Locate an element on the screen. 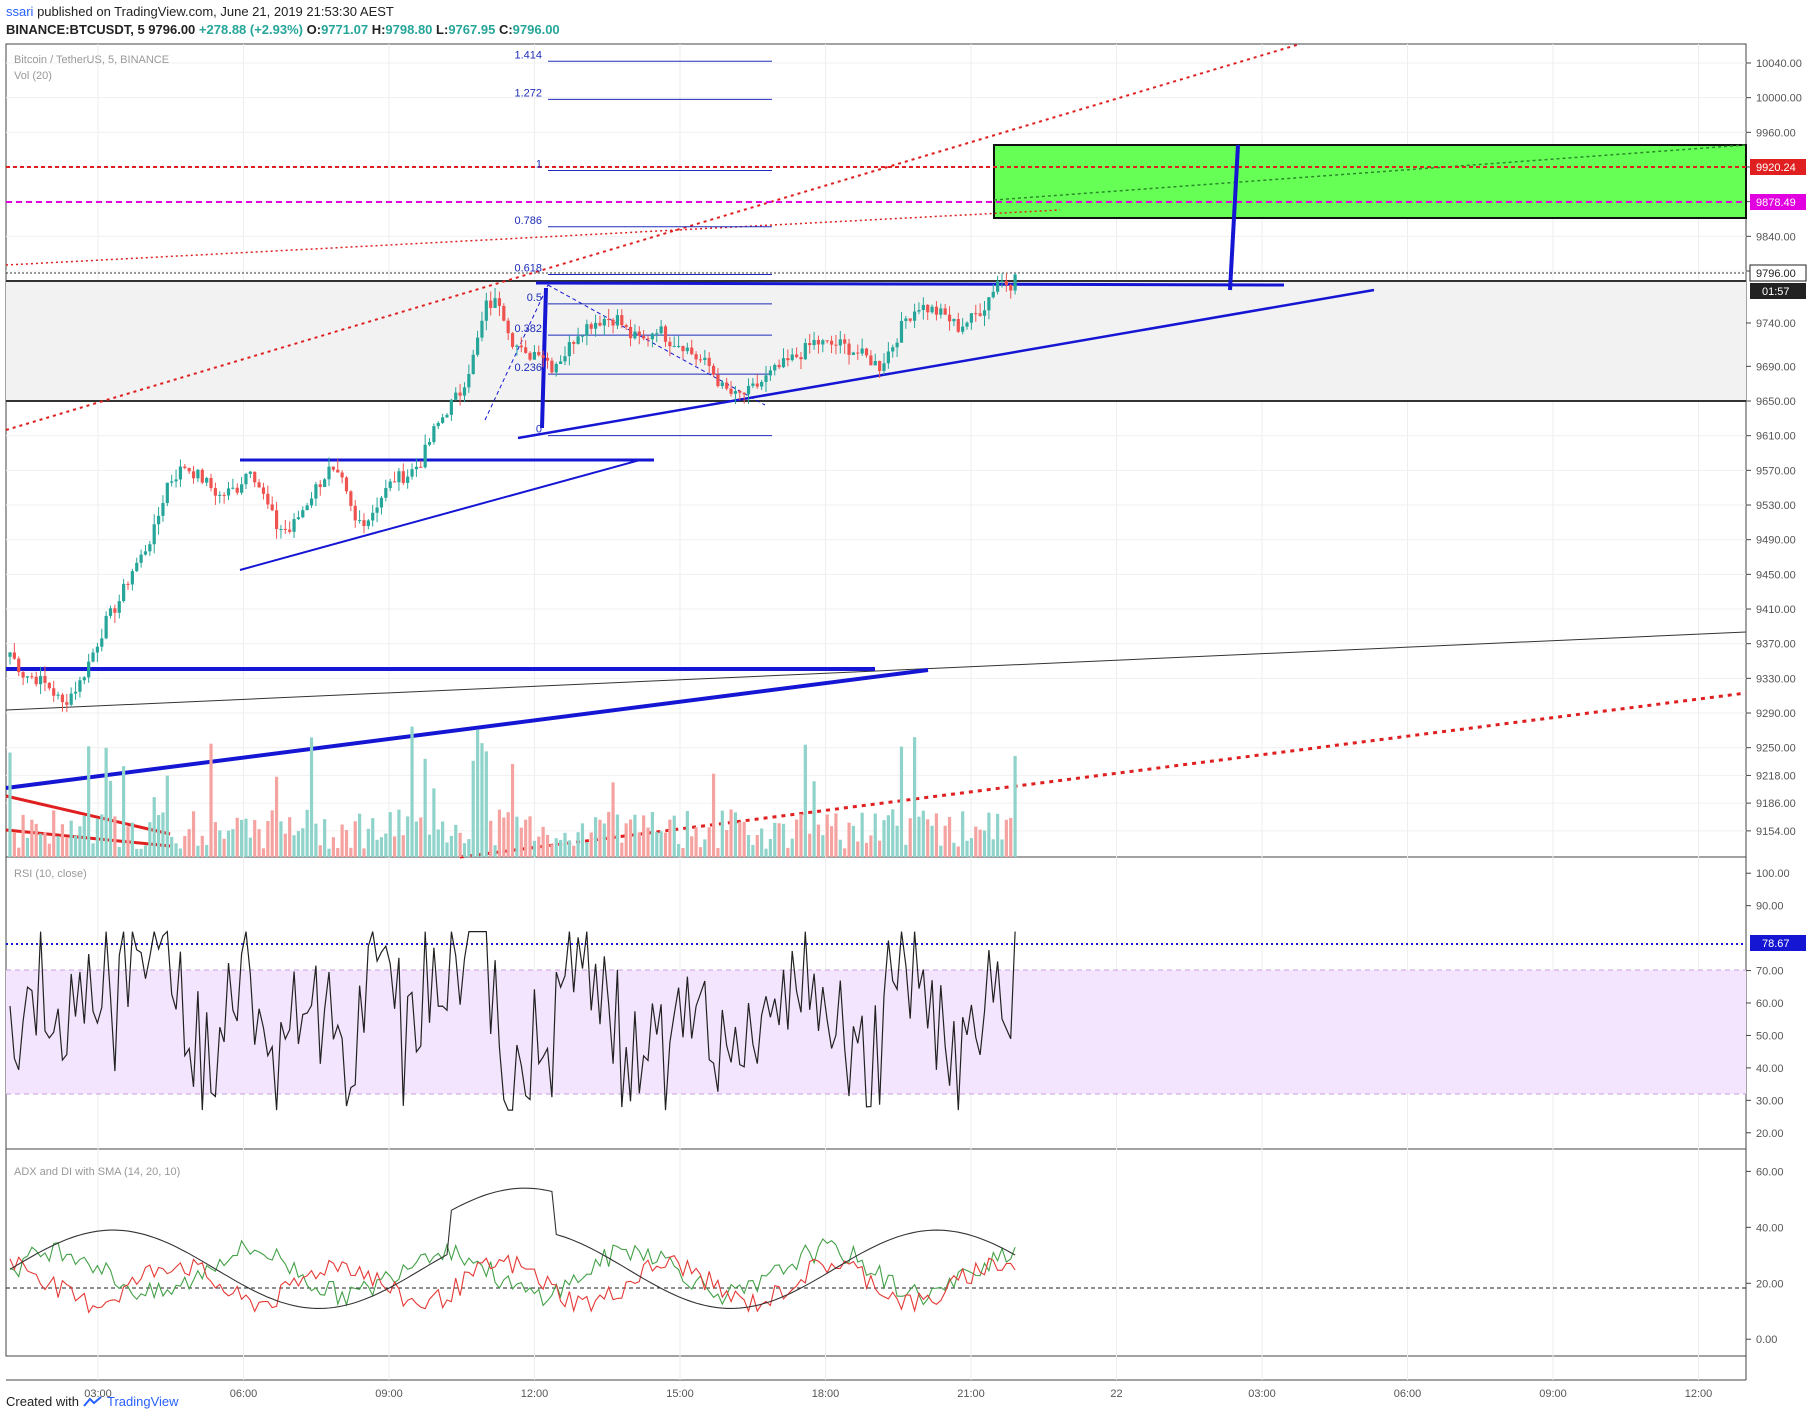 The image size is (1818, 1419). time-tick: 18:00 is located at coordinates (826, 1394).